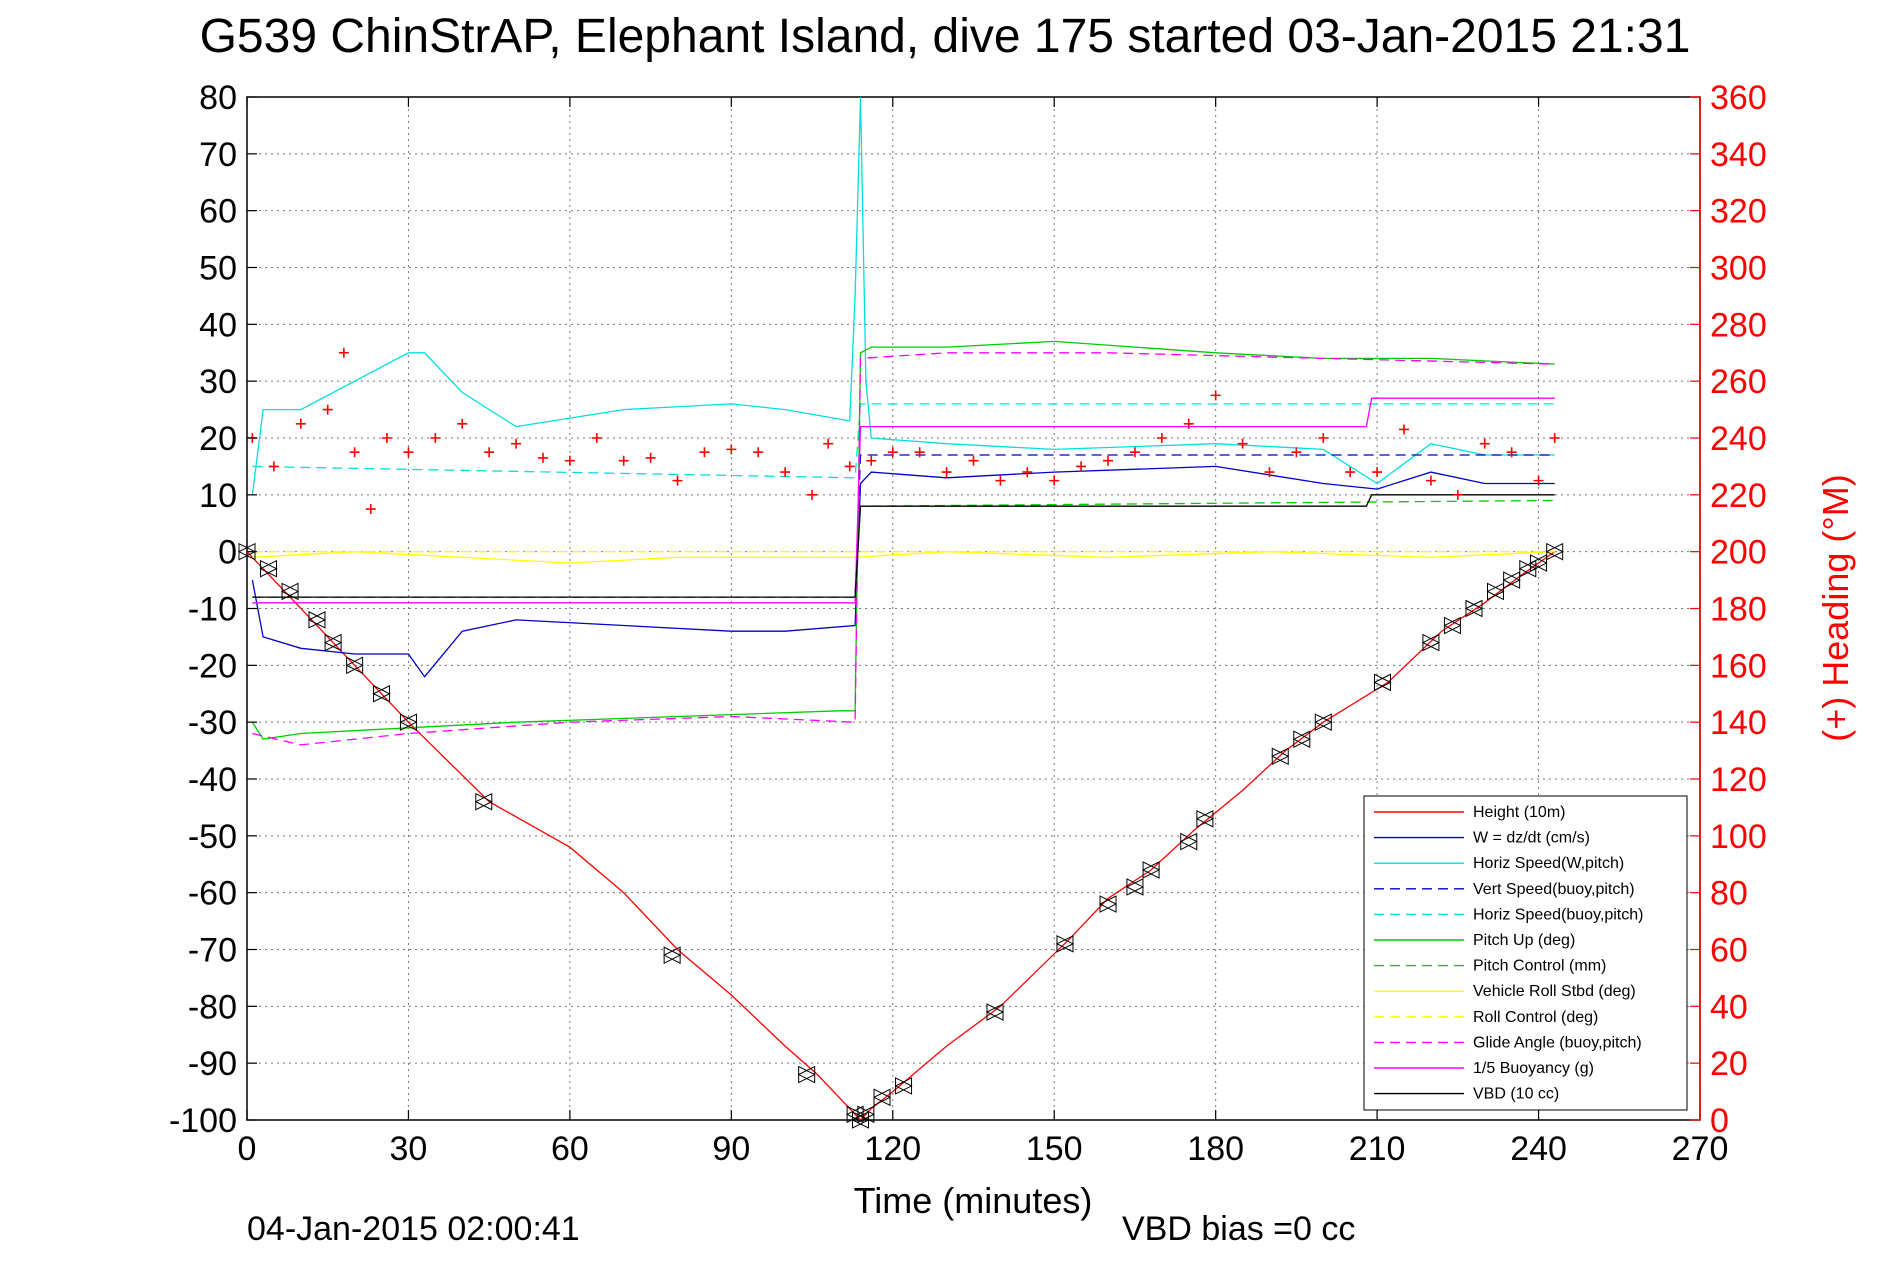 This screenshot has width=1891, height=1262. I want to click on y-tick-label: -10, so click(212, 610).